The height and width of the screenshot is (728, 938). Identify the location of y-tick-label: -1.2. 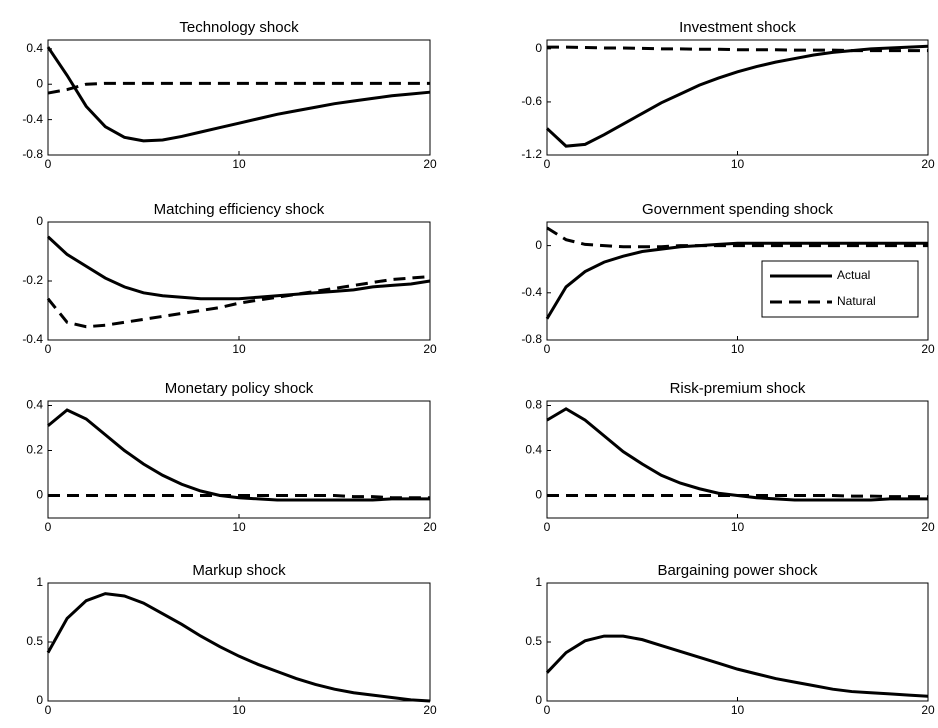
(531, 154).